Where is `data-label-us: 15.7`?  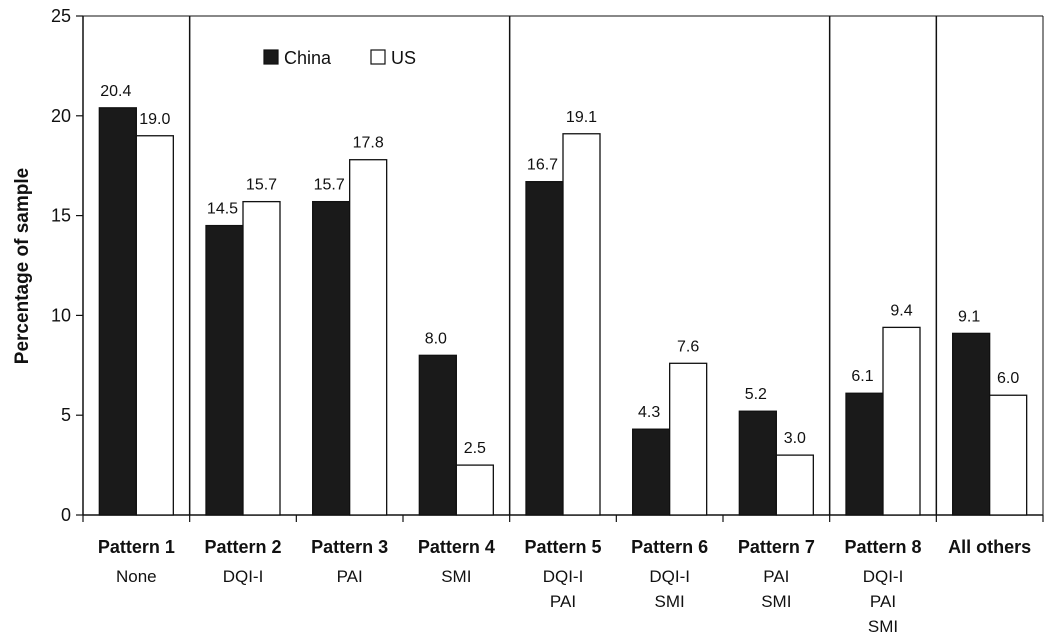
data-label-us: 15.7 is located at coordinates (261, 185).